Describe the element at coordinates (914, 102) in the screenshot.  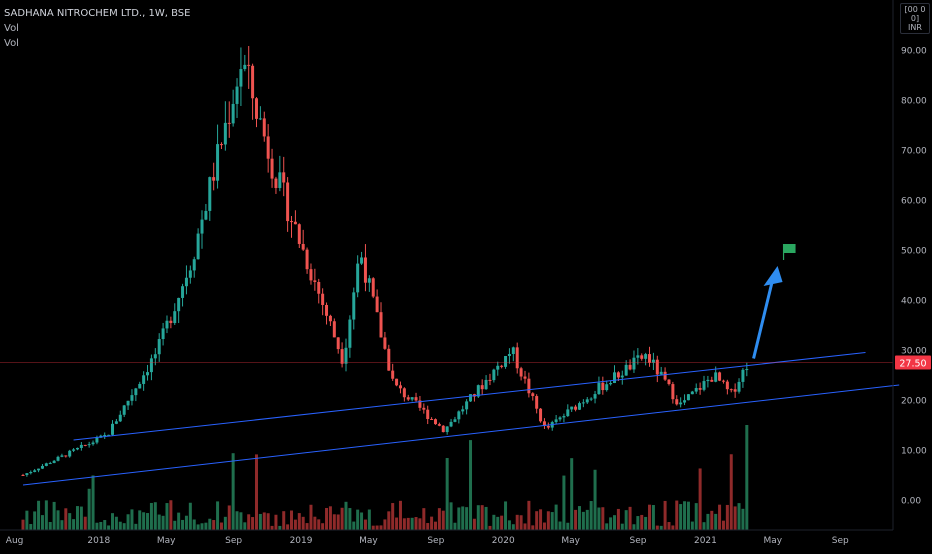
I see `y-tick-label: 80.00` at that location.